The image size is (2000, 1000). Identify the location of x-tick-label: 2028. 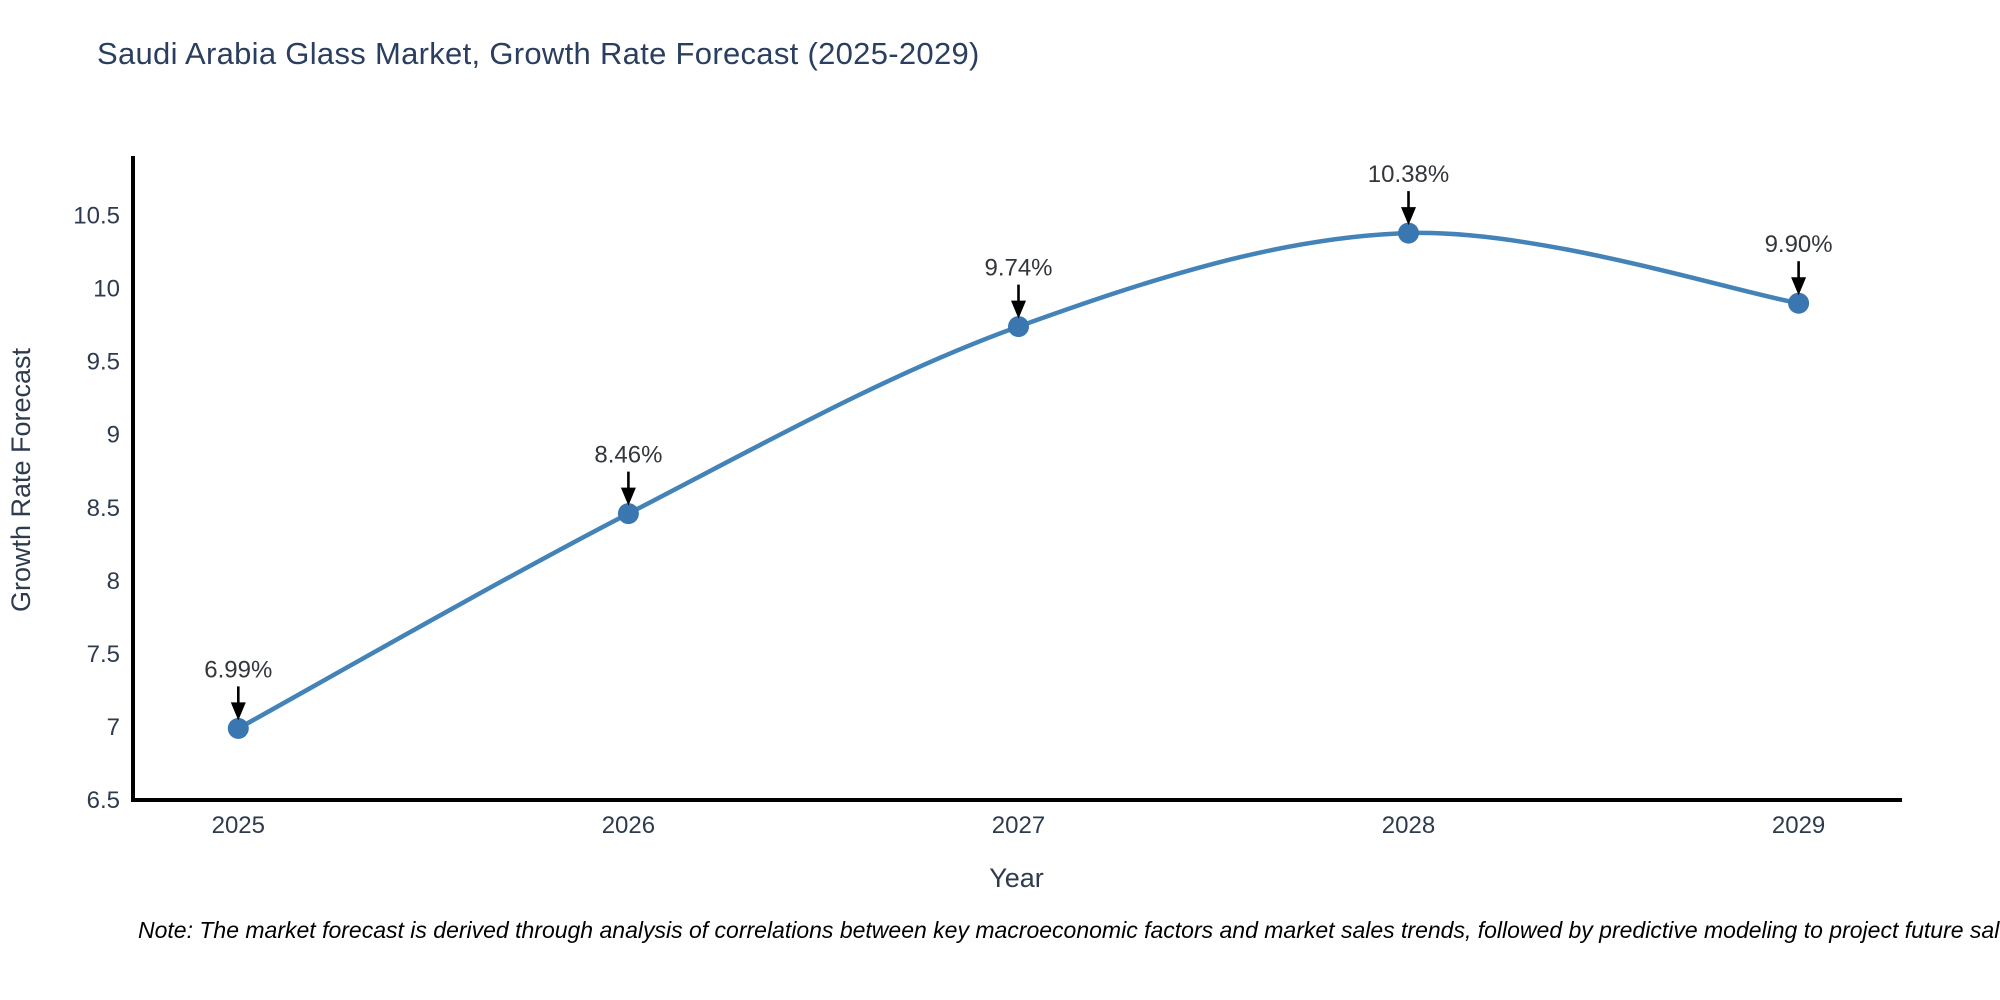
(1408, 825).